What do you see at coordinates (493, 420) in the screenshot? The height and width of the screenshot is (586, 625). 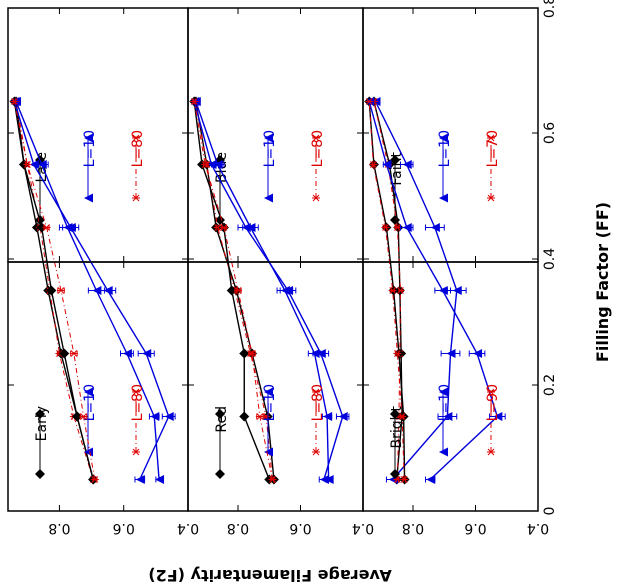 I see `legend-entry: L=90` at bounding box center [493, 420].